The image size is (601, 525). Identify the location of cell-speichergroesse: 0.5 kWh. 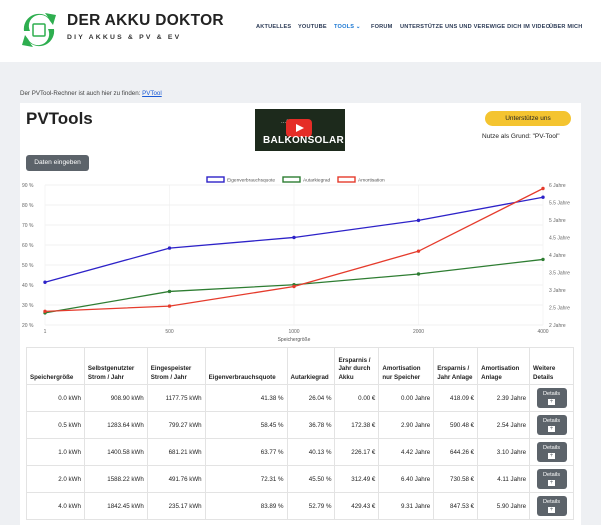
(55, 425).